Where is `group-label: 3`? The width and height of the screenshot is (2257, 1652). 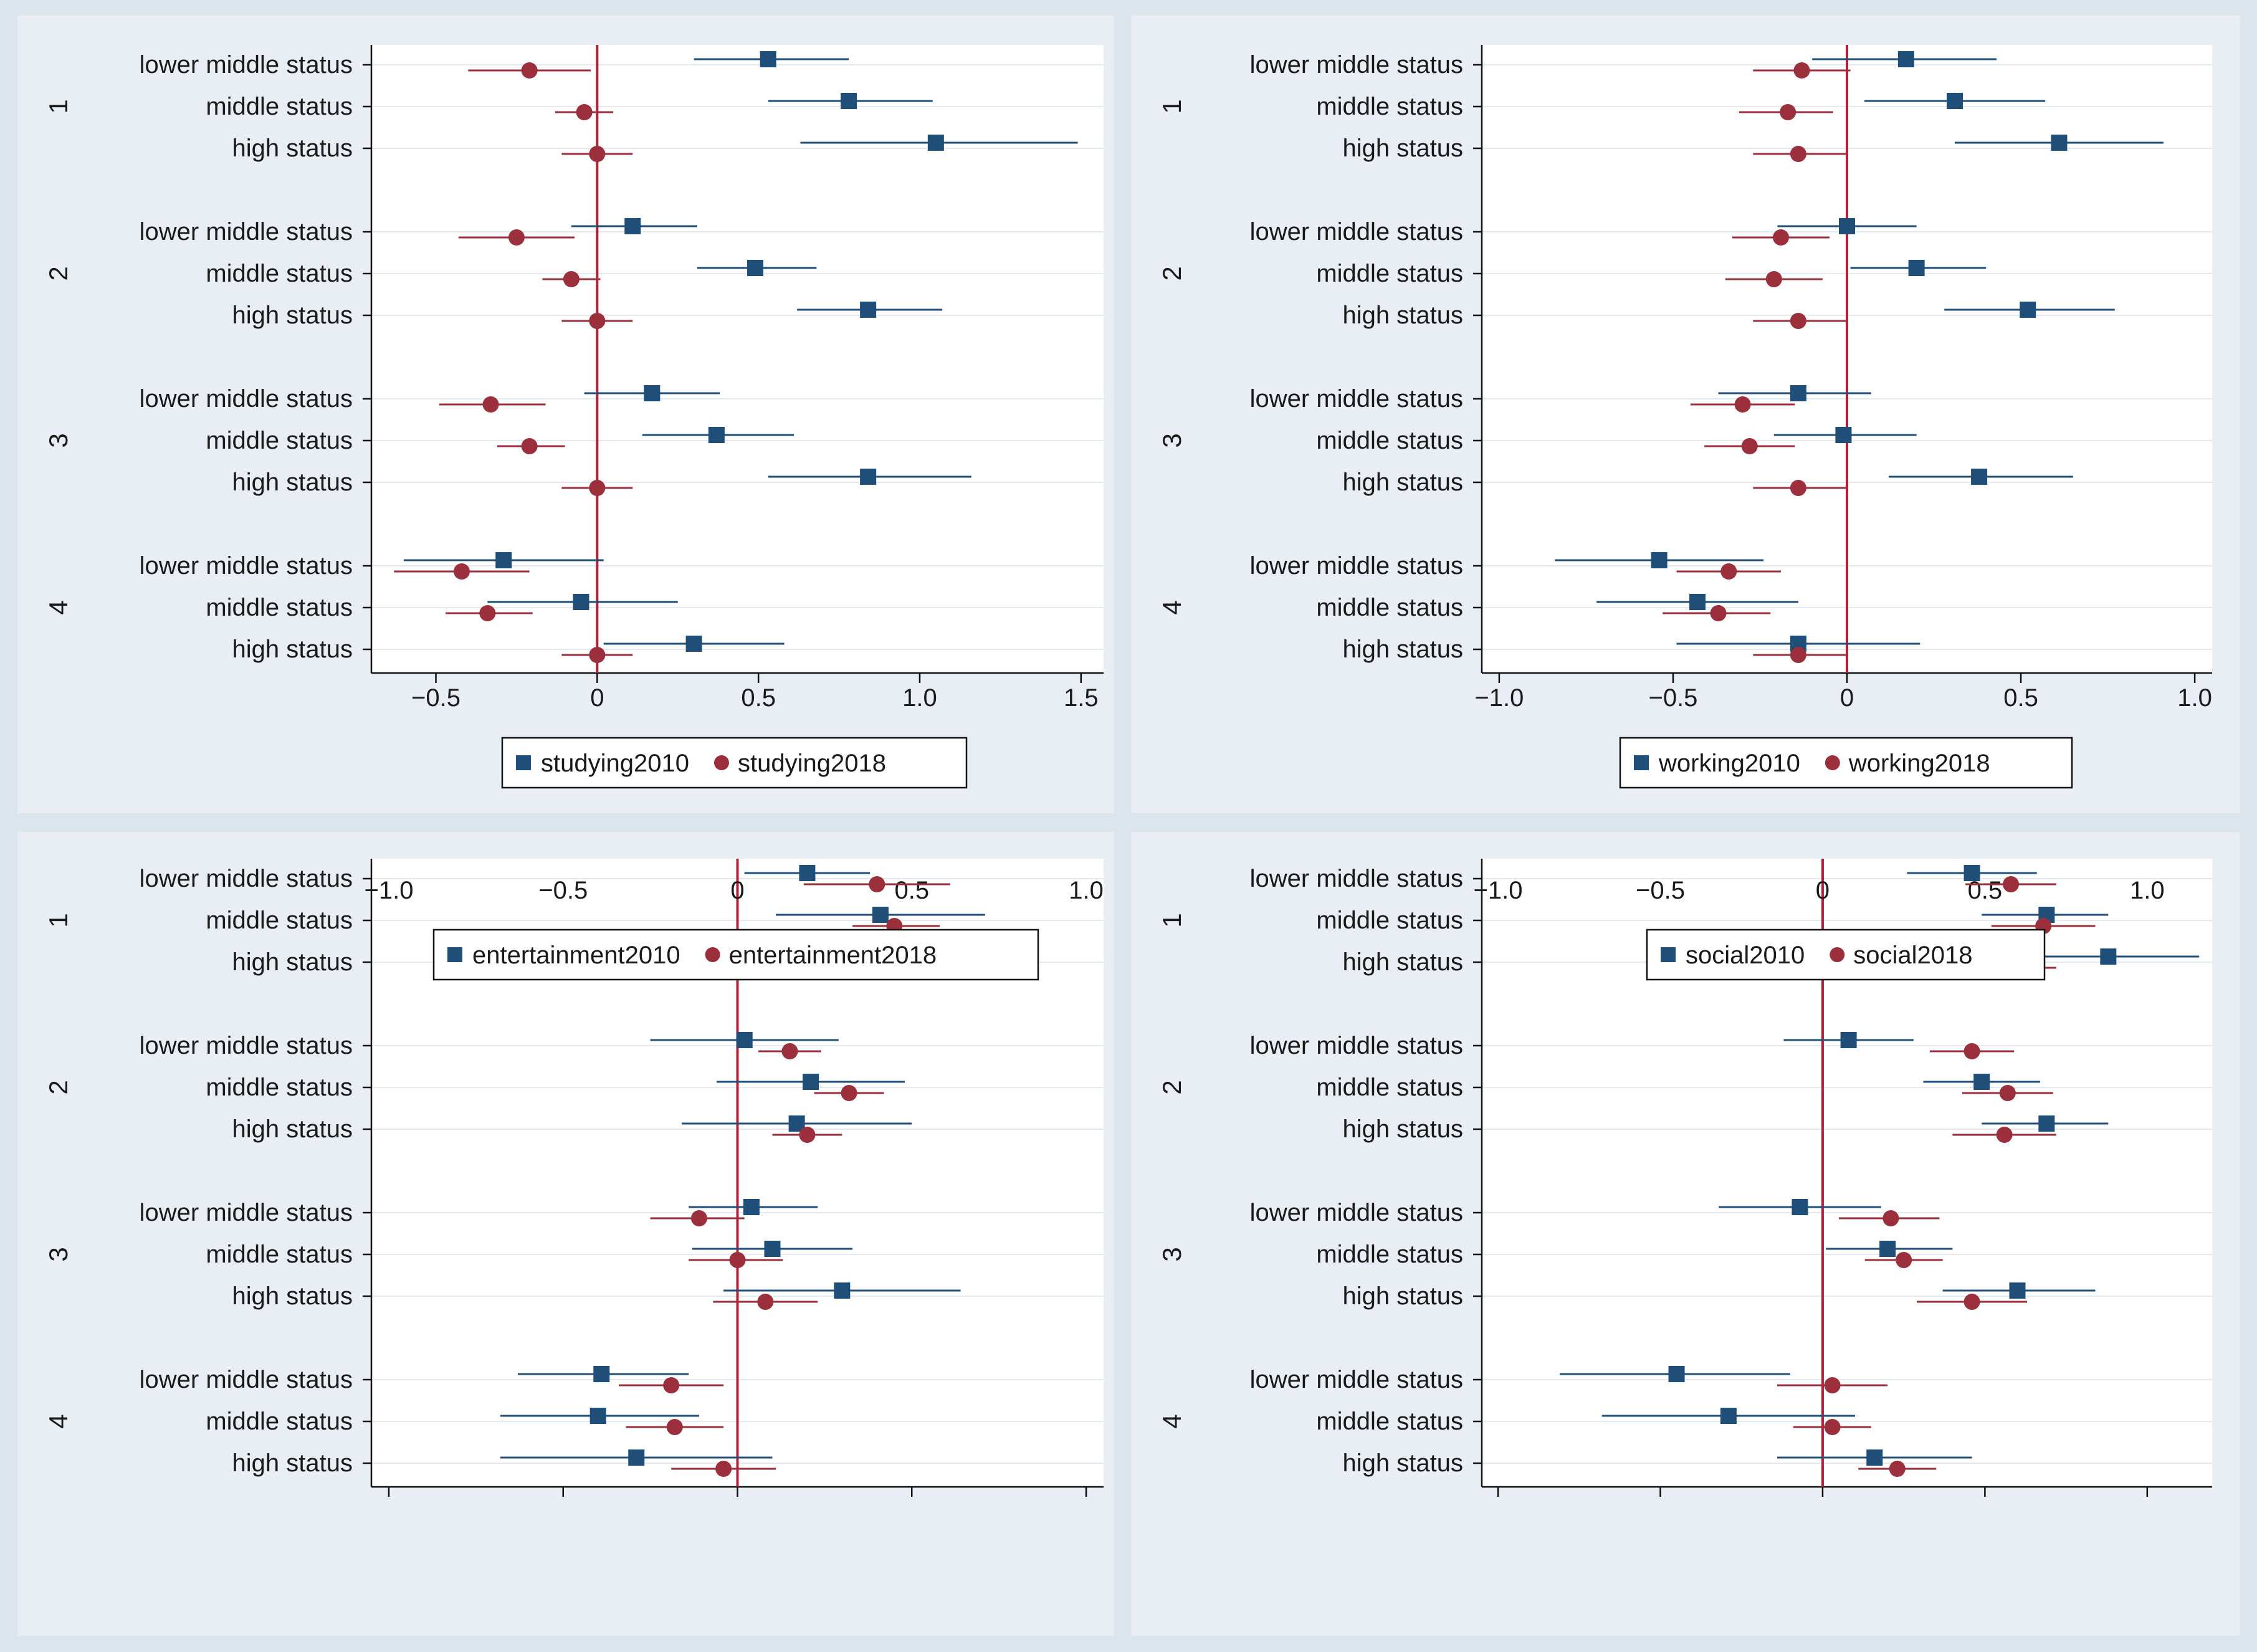 group-label: 3 is located at coordinates (1171, 1254).